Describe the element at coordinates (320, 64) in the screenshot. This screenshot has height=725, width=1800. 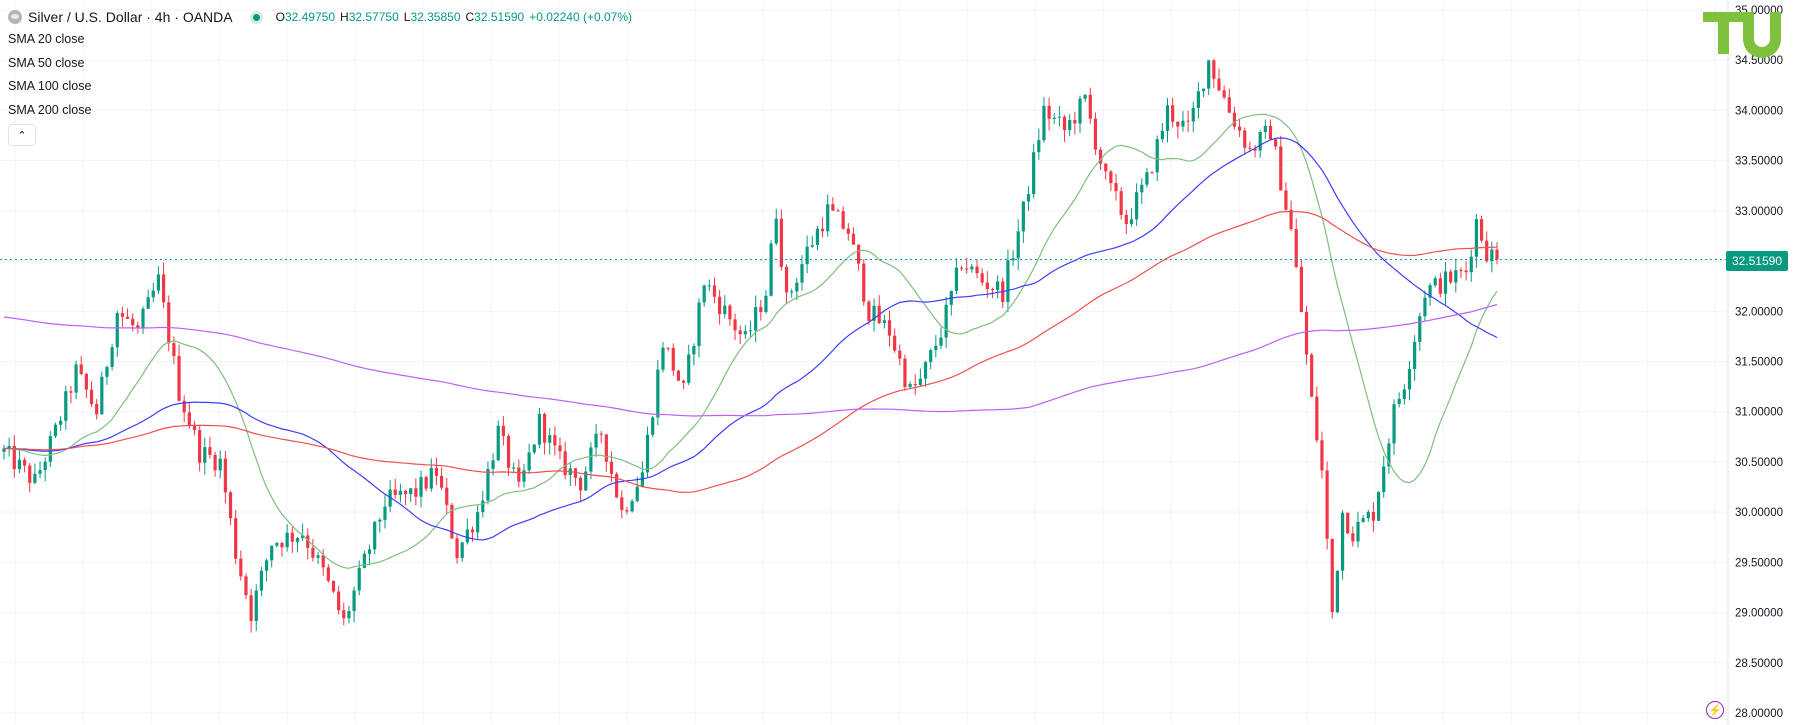
I see `indicator-sma-50: SMA 50 close` at that location.